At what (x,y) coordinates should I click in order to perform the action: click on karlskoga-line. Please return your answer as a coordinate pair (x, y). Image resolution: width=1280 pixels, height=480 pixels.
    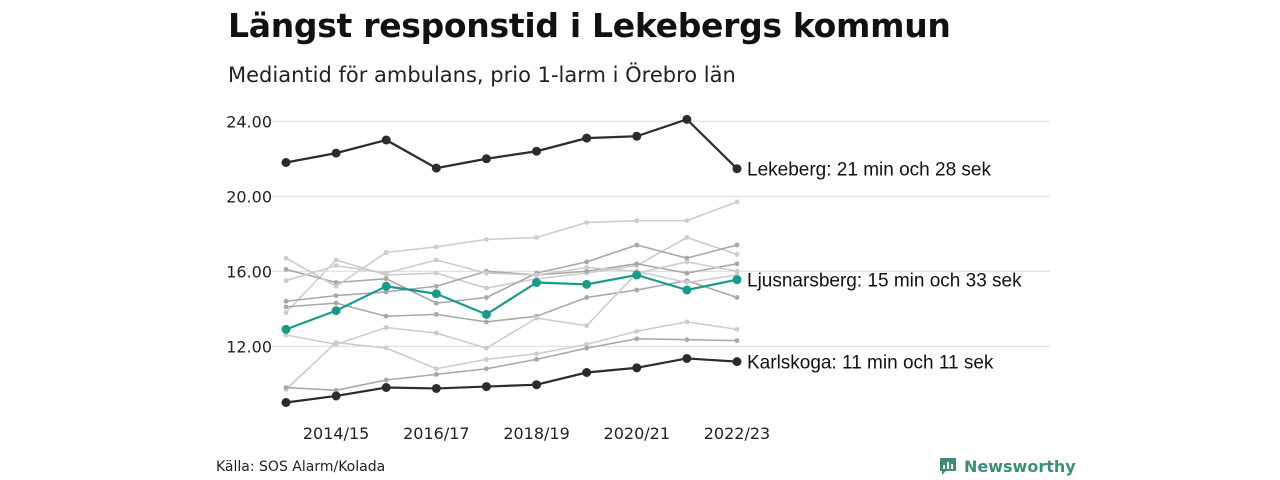
    Looking at the image, I should click on (511, 380).